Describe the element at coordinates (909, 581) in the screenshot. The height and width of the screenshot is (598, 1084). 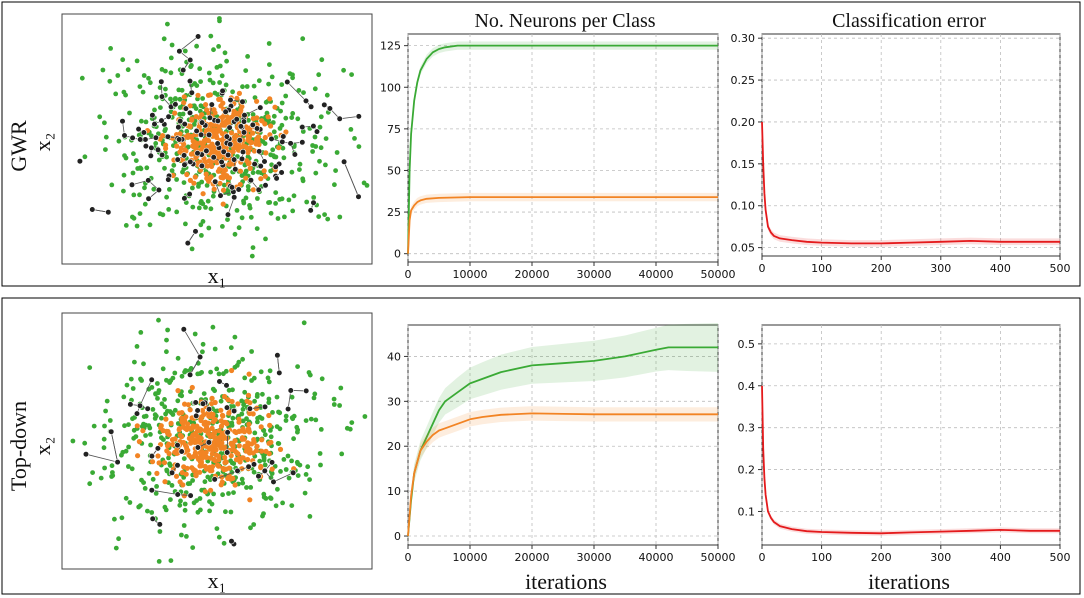
I see `td-error-xlabel: iterations` at that location.